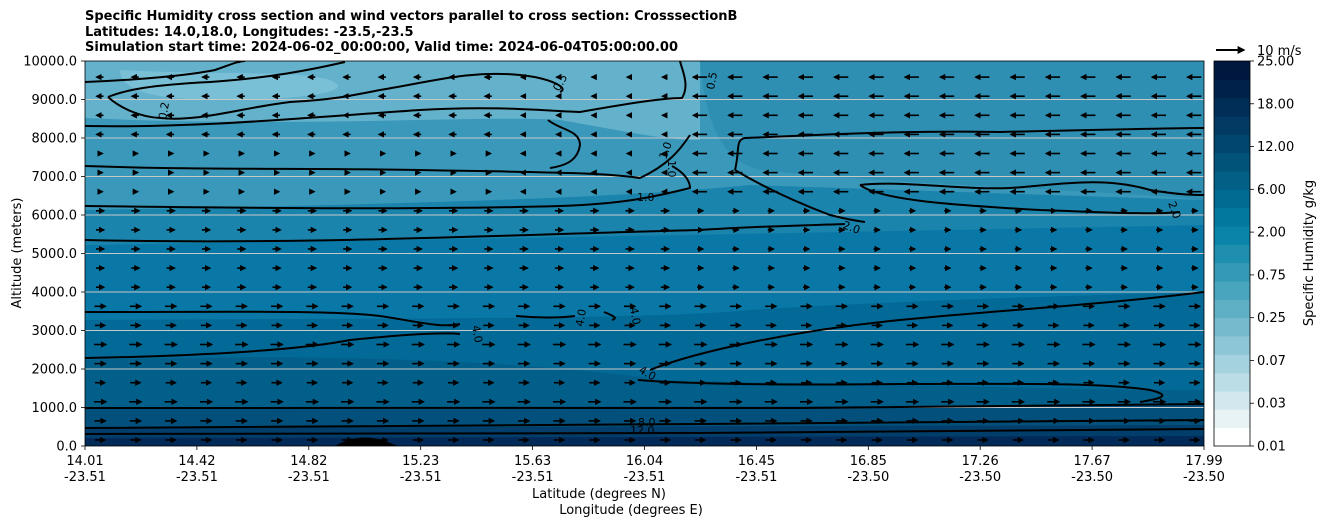  I want to click on contour-0.2-loop, so click(244, 90).